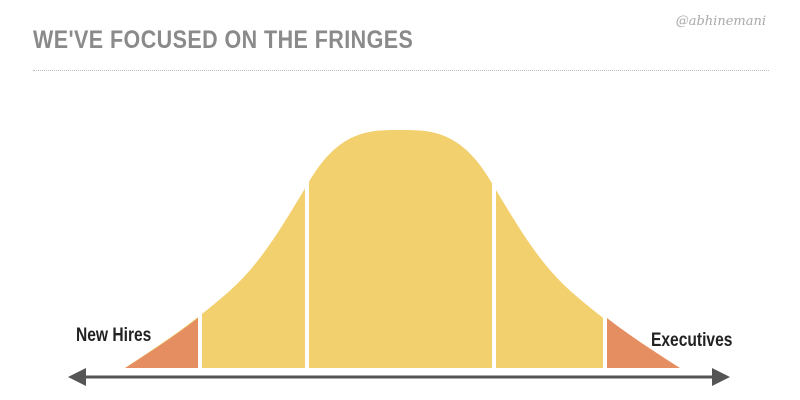  What do you see at coordinates (692, 340) in the screenshot?
I see `executives-label: Executives` at bounding box center [692, 340].